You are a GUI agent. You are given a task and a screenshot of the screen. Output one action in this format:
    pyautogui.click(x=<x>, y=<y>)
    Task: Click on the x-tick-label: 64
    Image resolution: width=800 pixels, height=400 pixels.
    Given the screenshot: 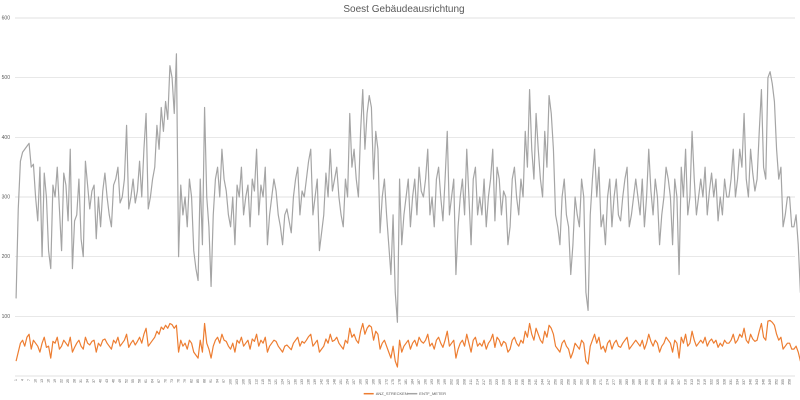 What is the action you would take?
    pyautogui.click(x=153, y=381)
    